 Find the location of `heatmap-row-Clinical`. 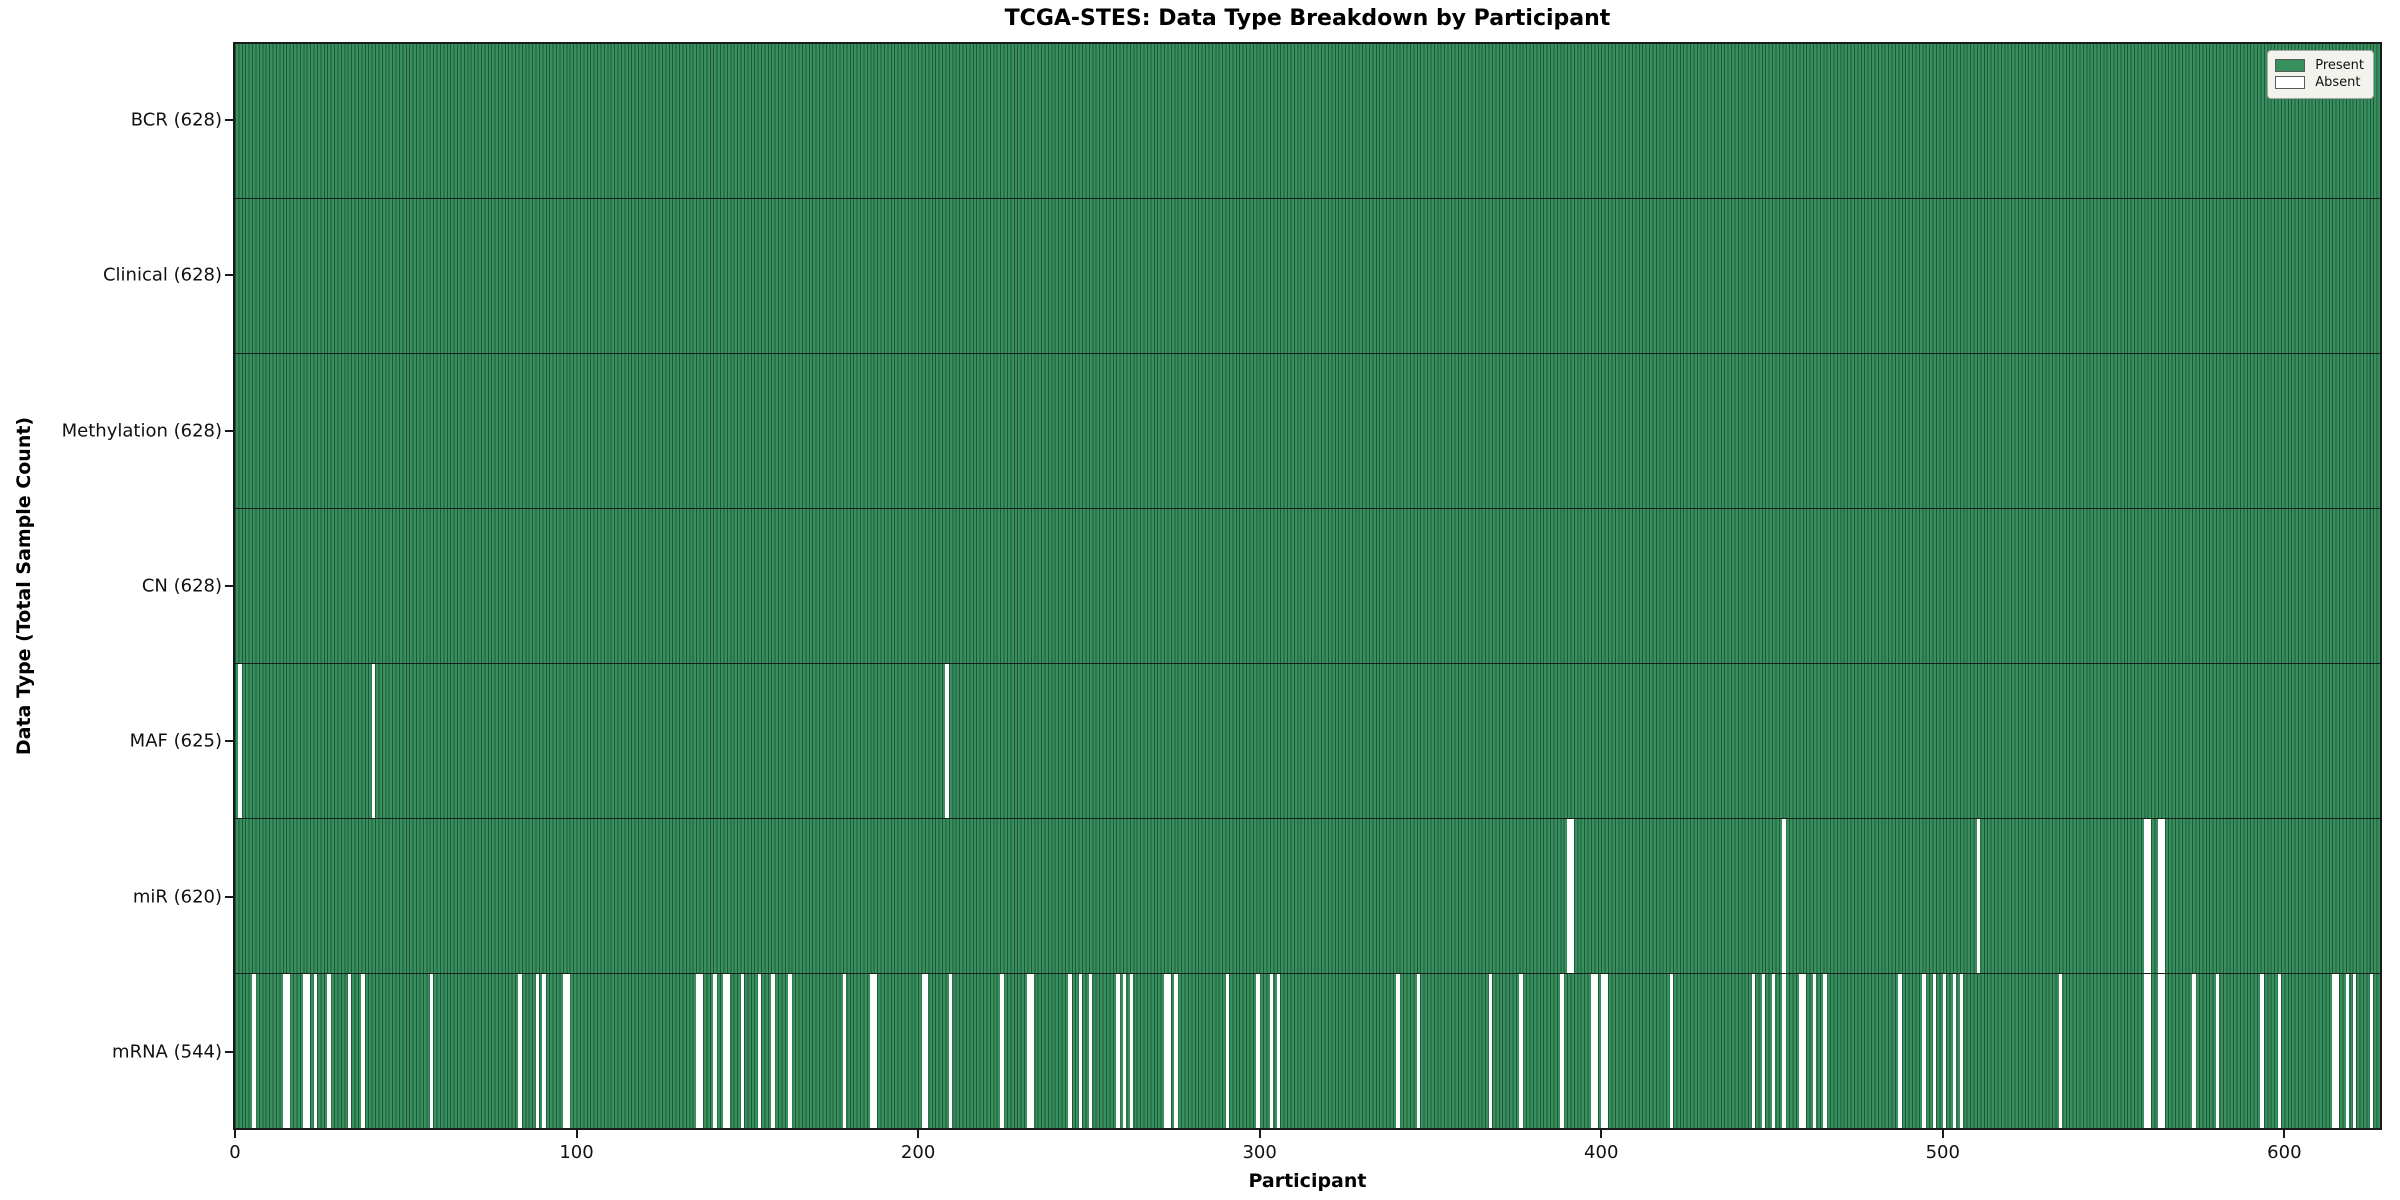

heatmap-row-Clinical is located at coordinates (1307, 275).